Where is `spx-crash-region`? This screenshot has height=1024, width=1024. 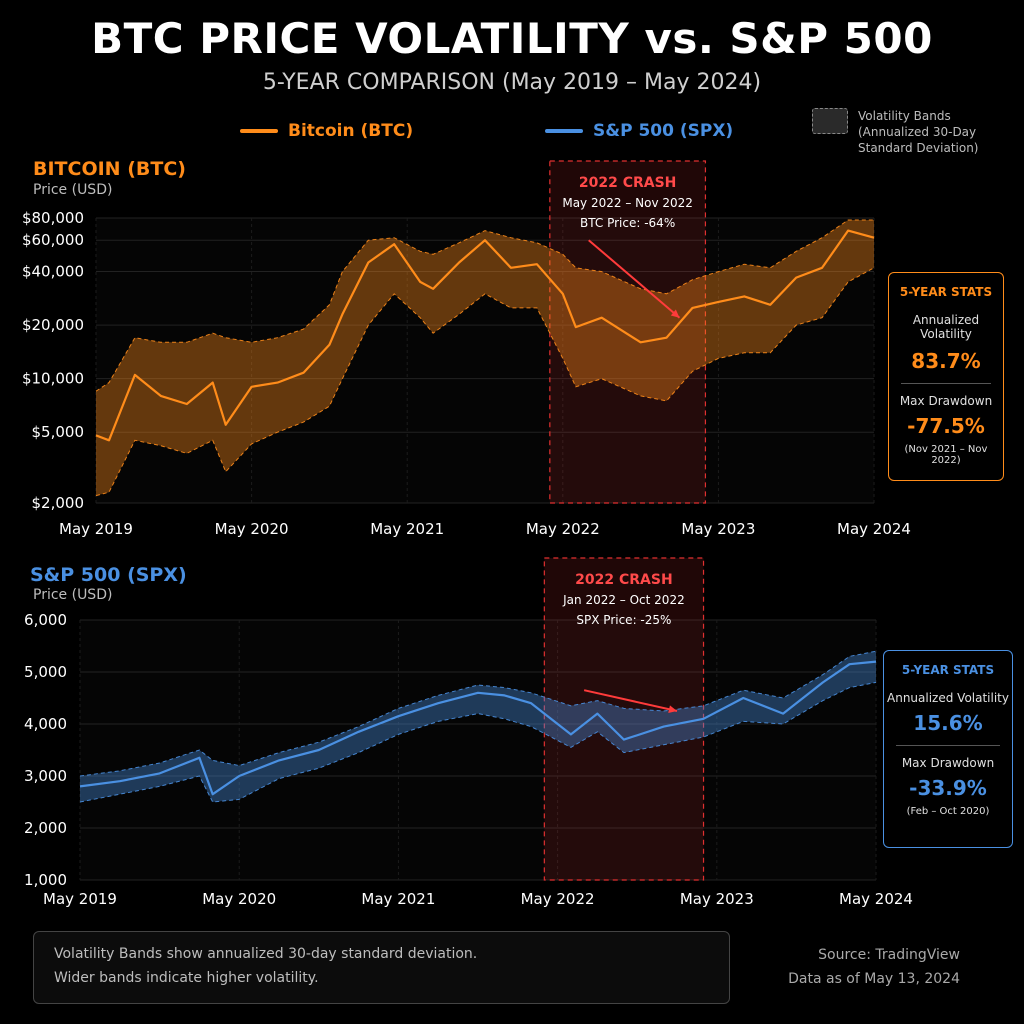
spx-crash-region is located at coordinates (624, 719).